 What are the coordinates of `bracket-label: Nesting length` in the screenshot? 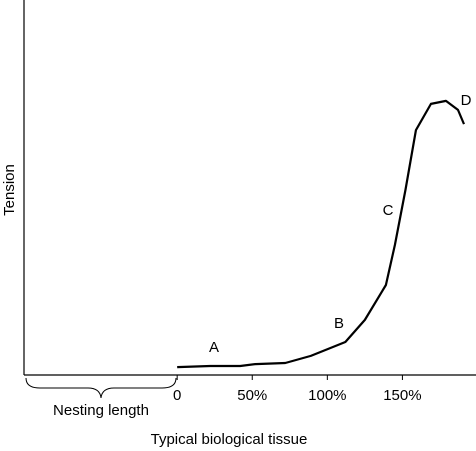 It's located at (101, 410).